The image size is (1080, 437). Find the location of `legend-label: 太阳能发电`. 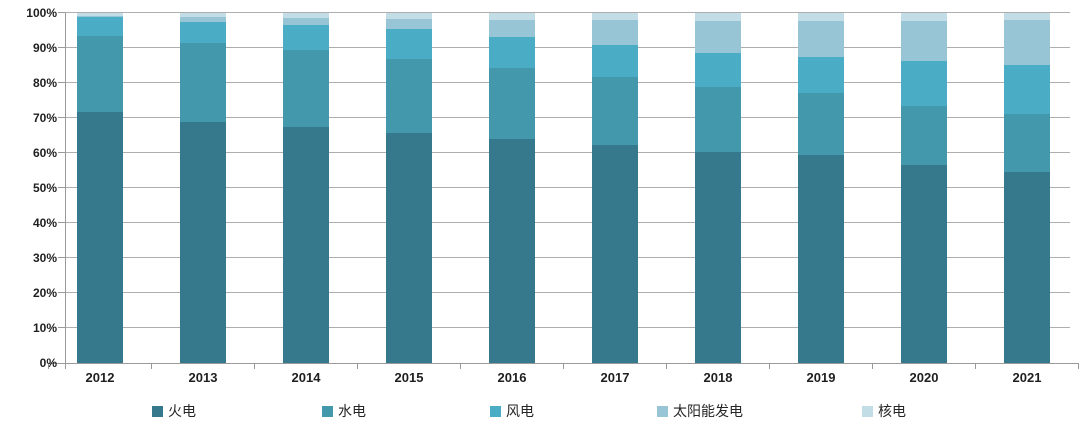

legend-label: 太阳能发电 is located at coordinates (708, 411).